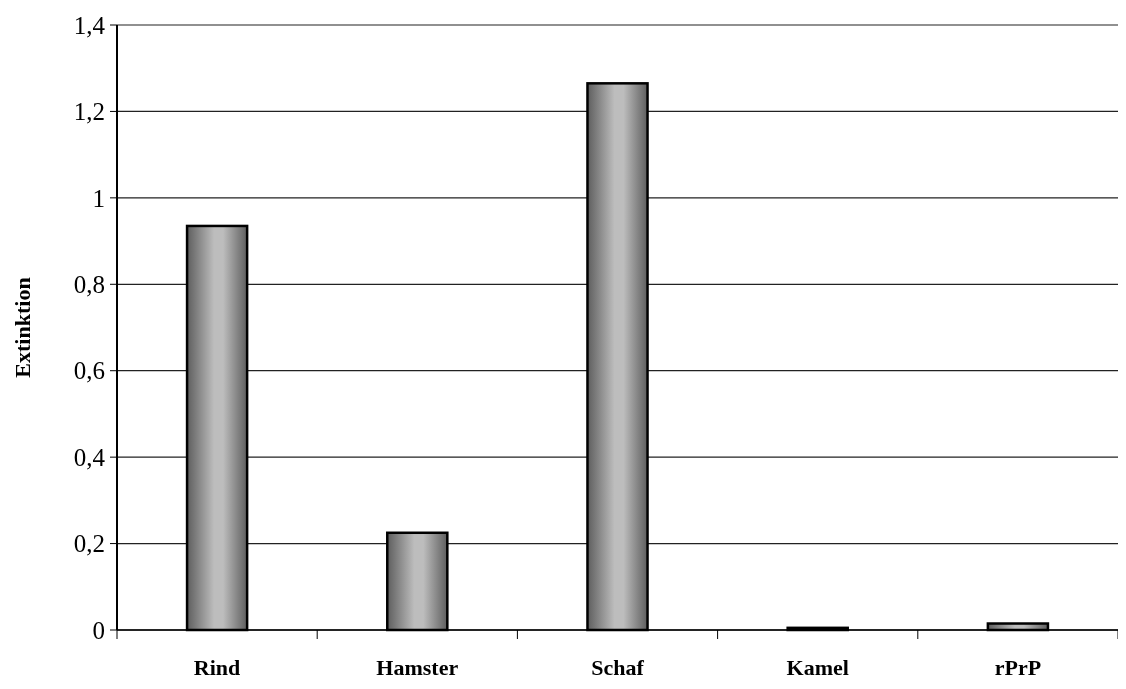 The height and width of the screenshot is (689, 1126). I want to click on y-tick-label: 1,4, so click(89, 25).